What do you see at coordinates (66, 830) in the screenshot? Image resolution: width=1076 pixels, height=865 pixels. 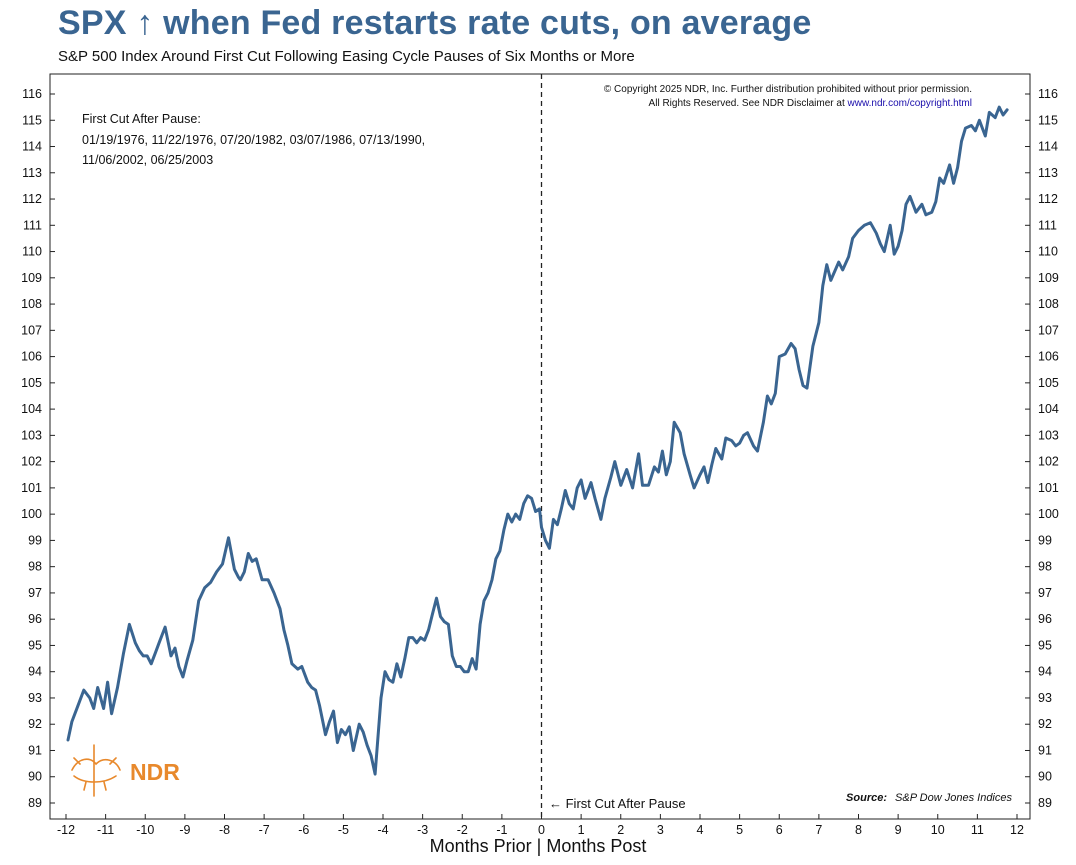 I see `x-tick-label: -12` at bounding box center [66, 830].